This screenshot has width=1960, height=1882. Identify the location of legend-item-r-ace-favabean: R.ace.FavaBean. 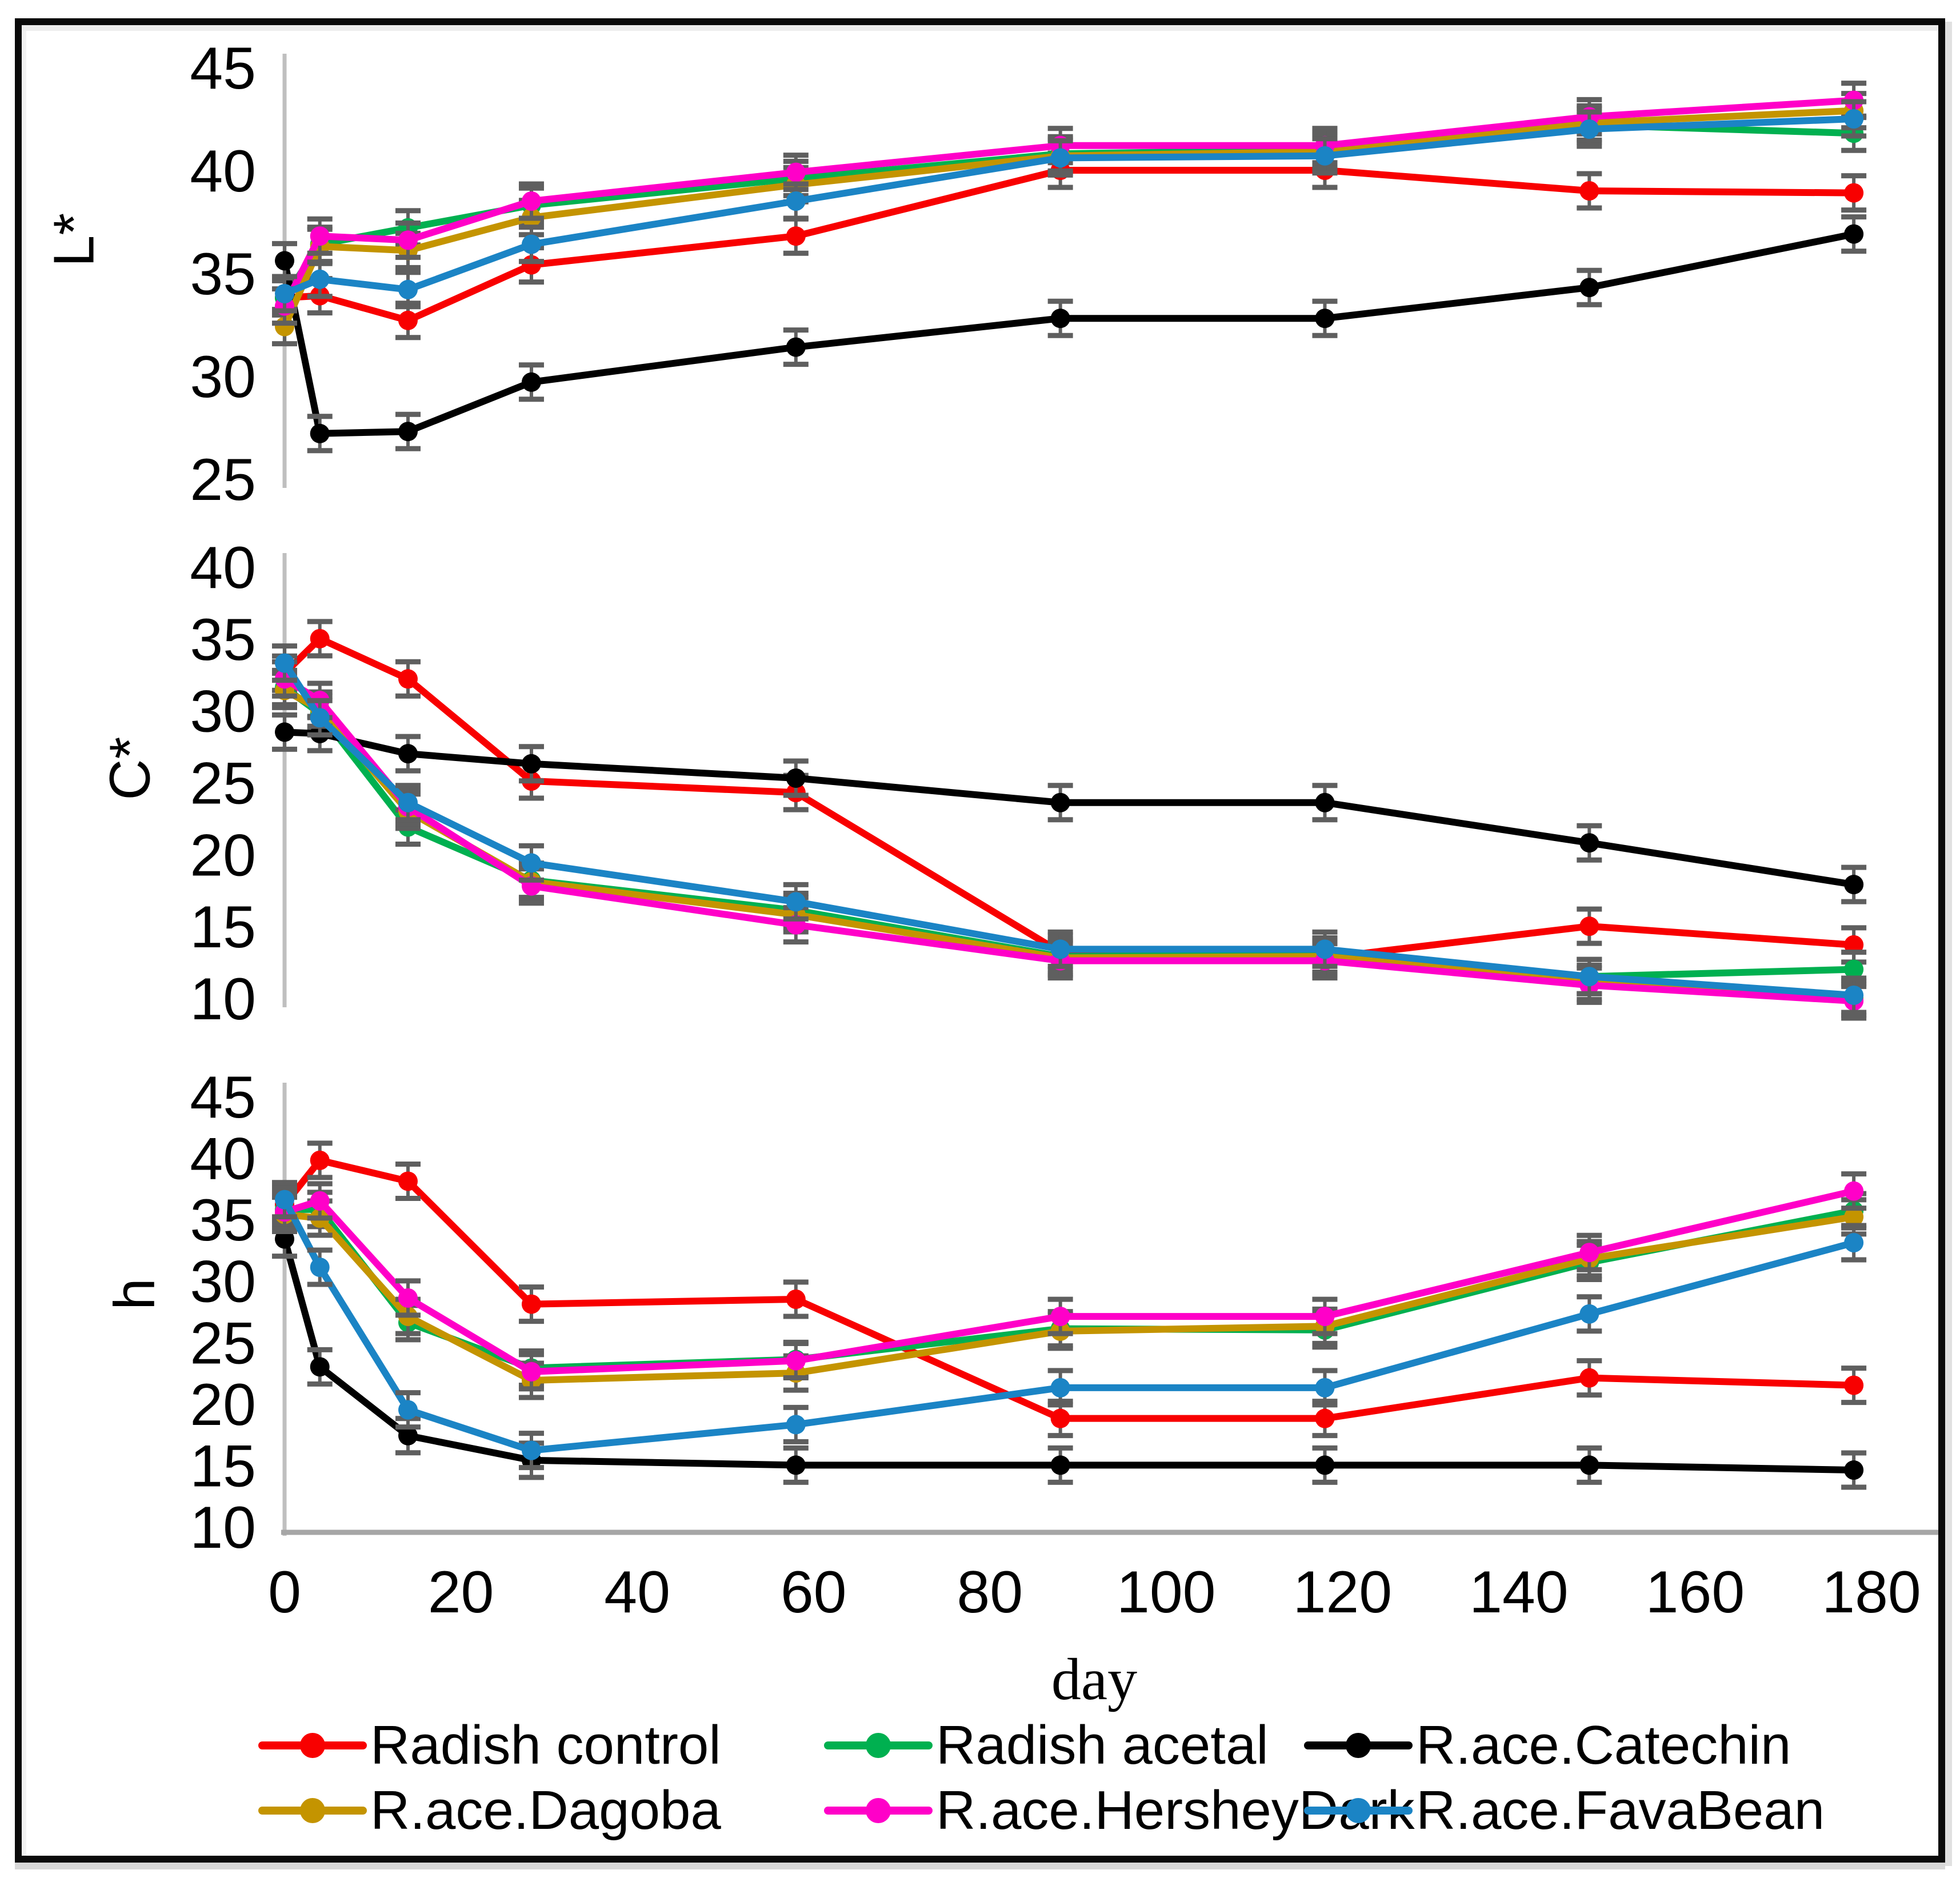
(1564, 1810).